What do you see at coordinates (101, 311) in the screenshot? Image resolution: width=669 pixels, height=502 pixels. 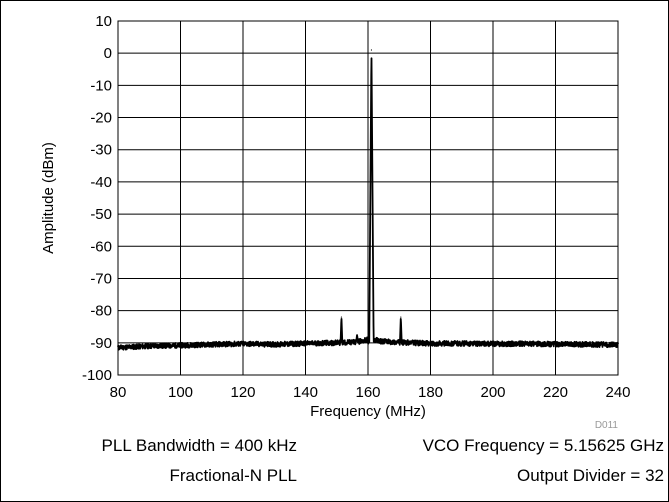 I see `y-tick-label: -80` at bounding box center [101, 311].